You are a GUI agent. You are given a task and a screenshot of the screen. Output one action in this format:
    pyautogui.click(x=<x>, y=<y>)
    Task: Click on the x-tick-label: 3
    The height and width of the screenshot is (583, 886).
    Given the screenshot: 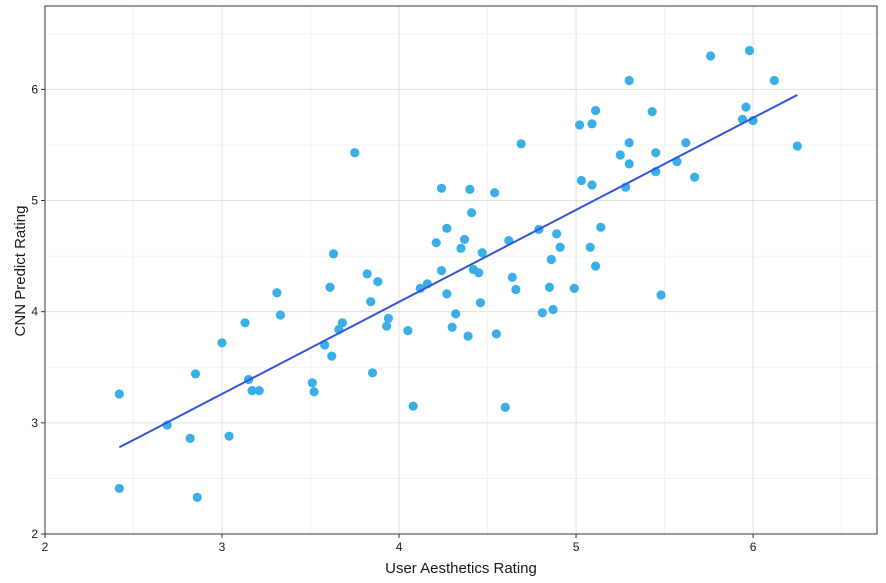 What is the action you would take?
    pyautogui.click(x=222, y=547)
    